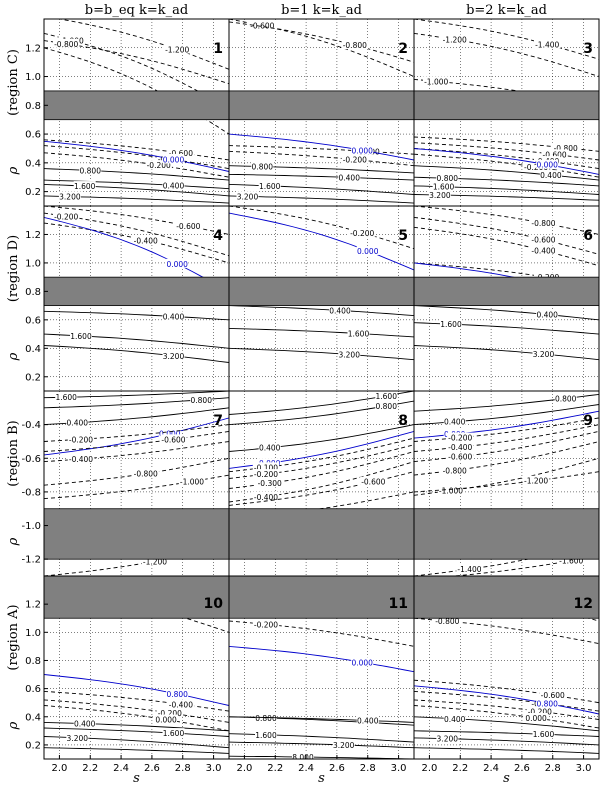  Describe the element at coordinates (436, 81) in the screenshot. I see `contour-label: -1.000` at that location.